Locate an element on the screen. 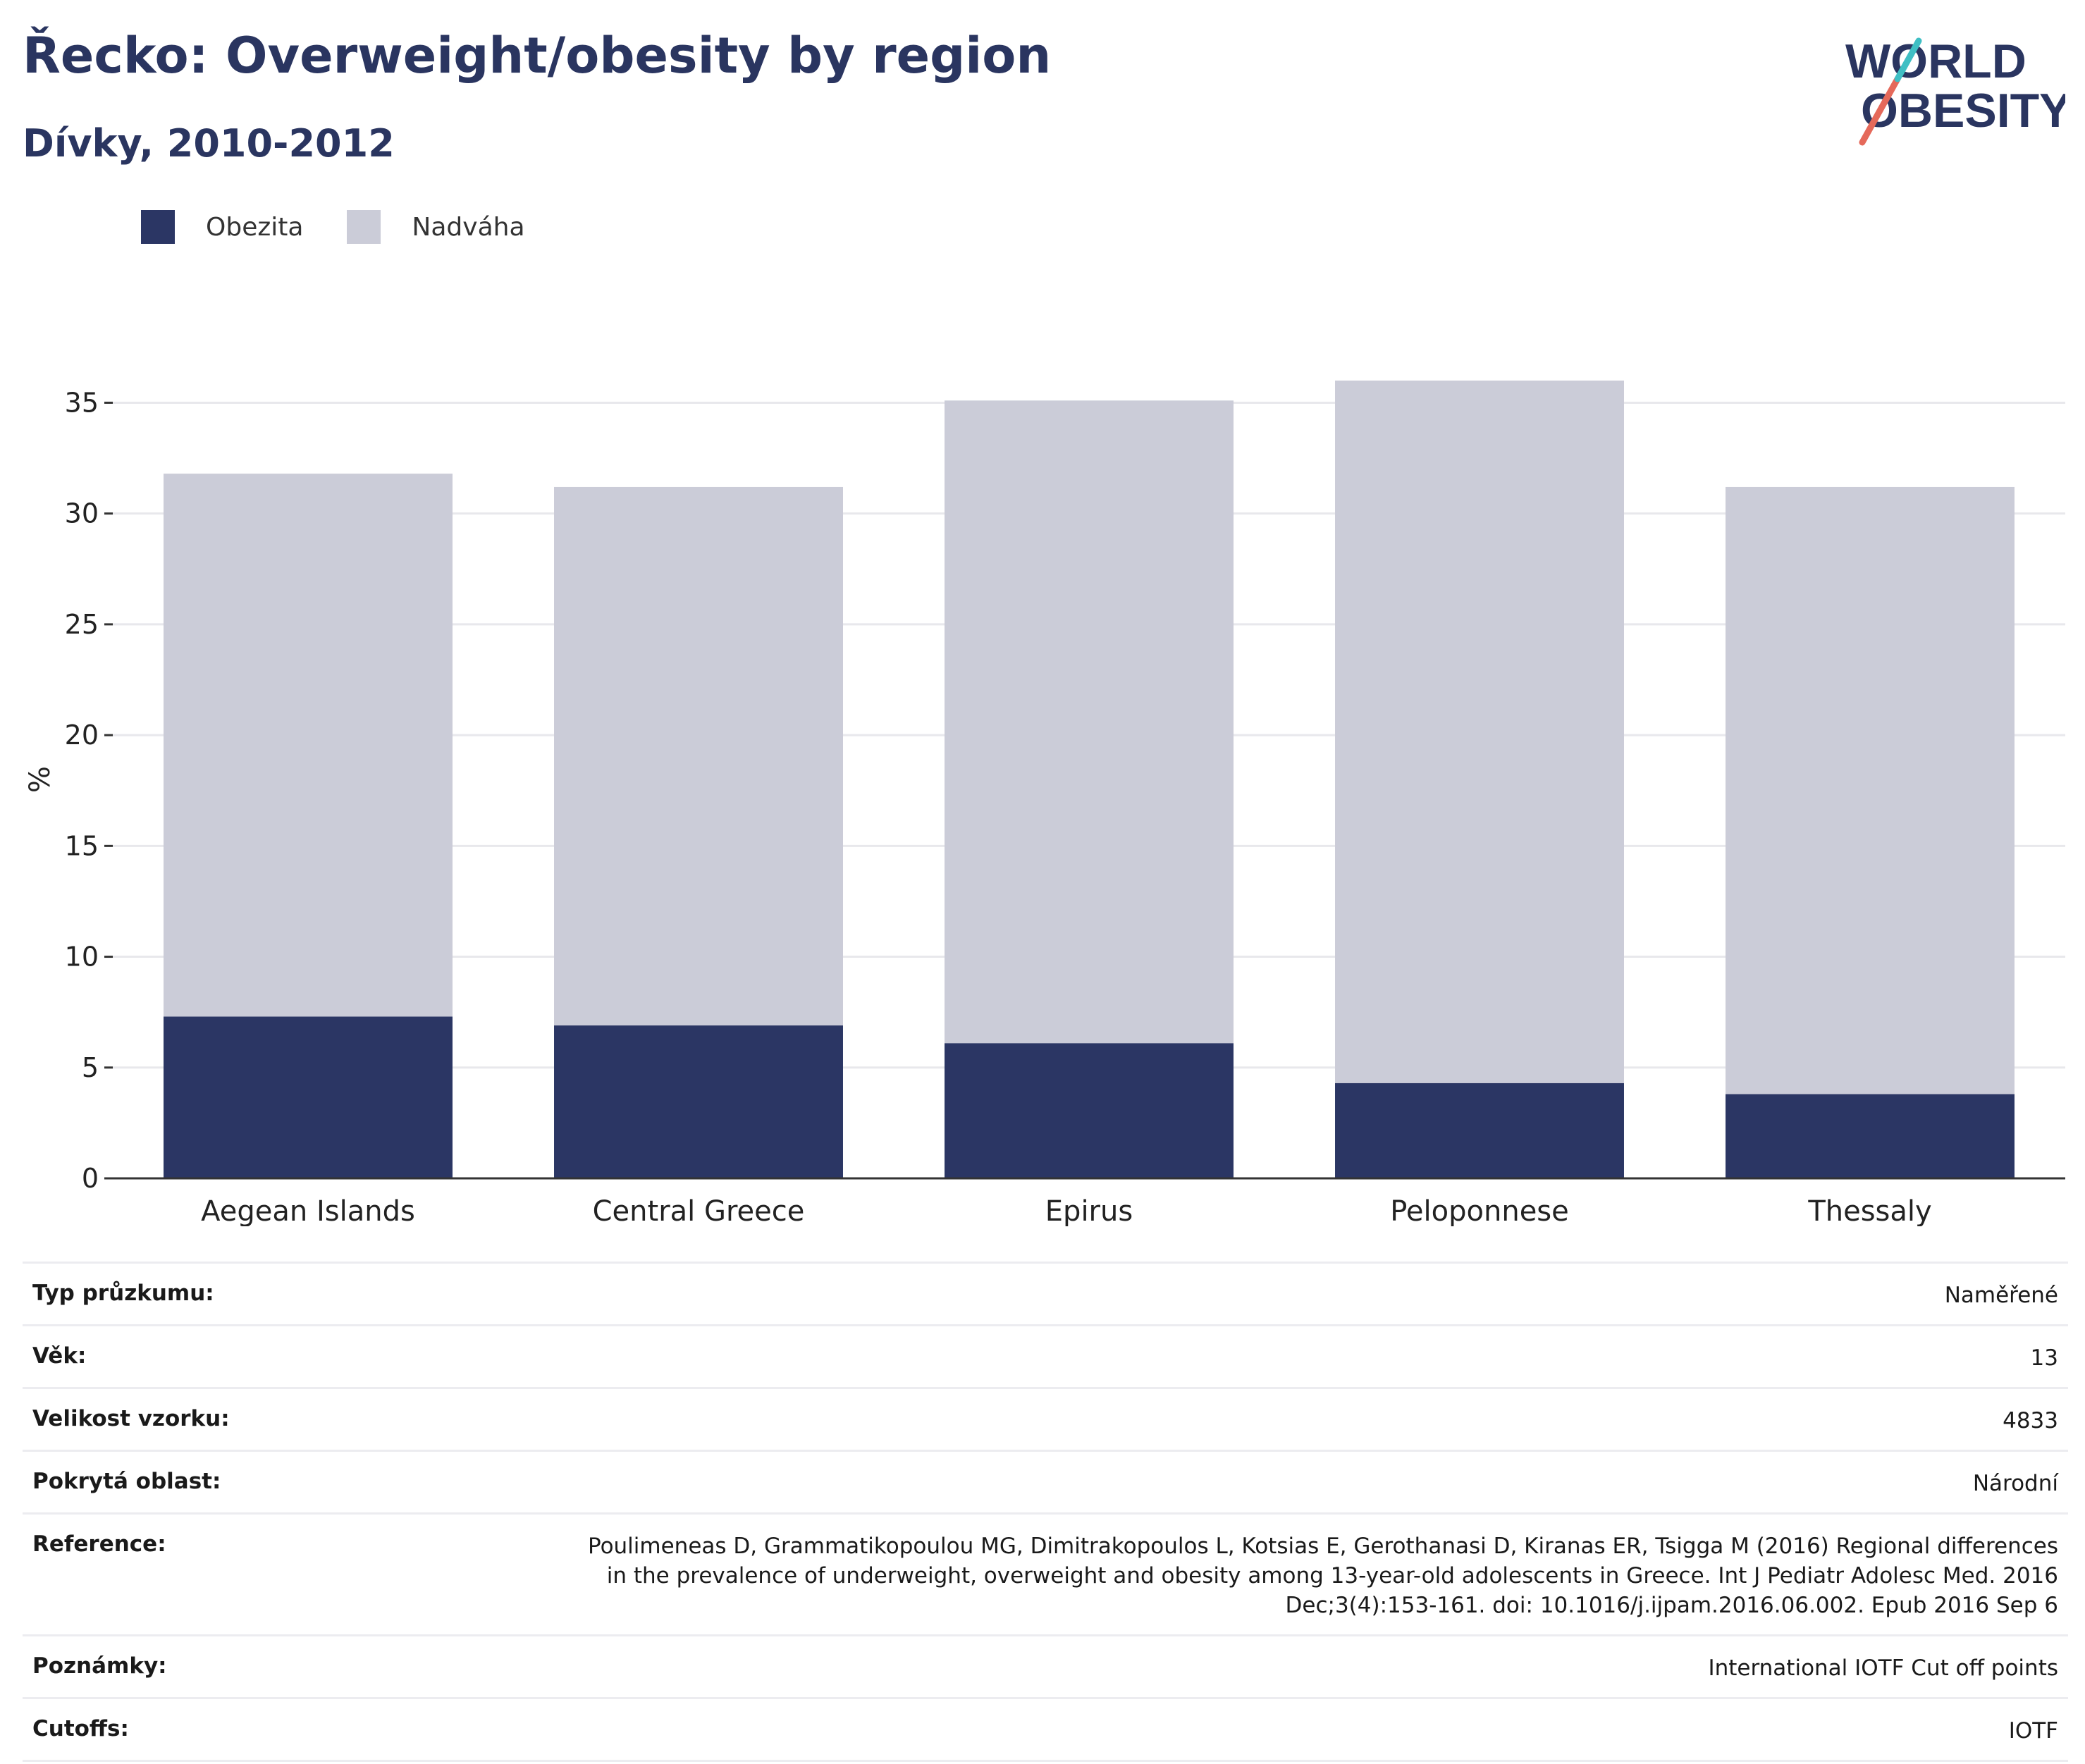 Image resolution: width=2085 pixels, height=1764 pixels. page-title: Řecko: Overweight/obesity by region is located at coordinates (537, 56).